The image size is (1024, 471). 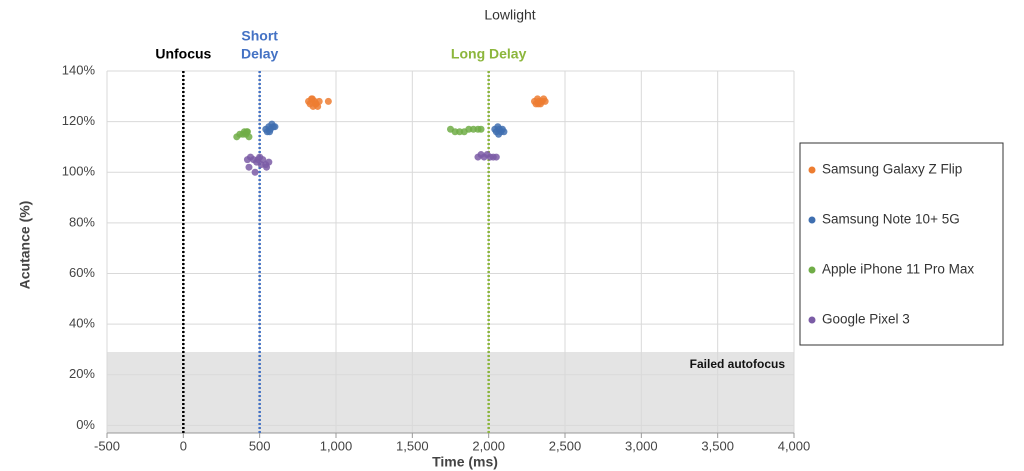 I want to click on legend-label: Samsung Note 10+ 5G, so click(x=891, y=219).